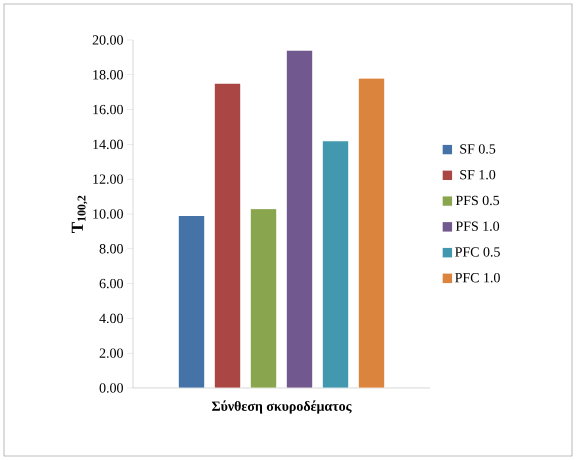  What do you see at coordinates (111, 388) in the screenshot?
I see `y-tick-label: 0.00` at bounding box center [111, 388].